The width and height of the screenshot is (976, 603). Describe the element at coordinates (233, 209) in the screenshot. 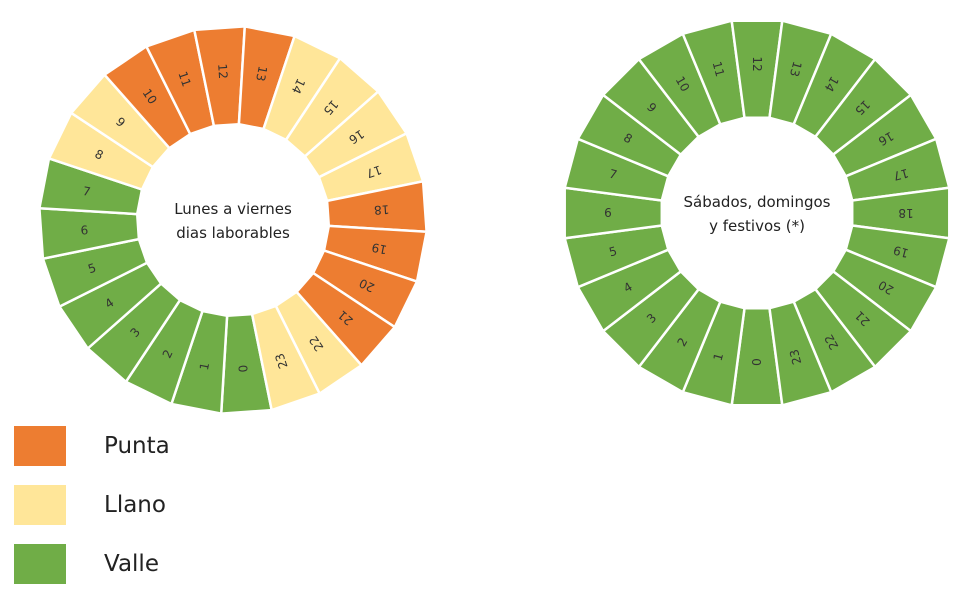

I see `dial-title-line-0: Lunes a viernes` at that location.